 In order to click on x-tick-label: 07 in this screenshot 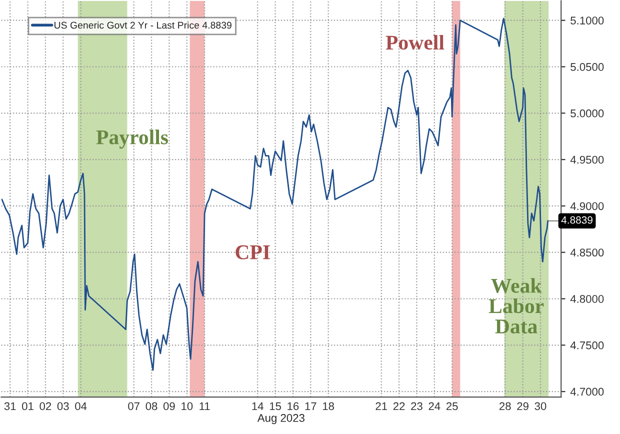, I will do `click(134, 406)`.